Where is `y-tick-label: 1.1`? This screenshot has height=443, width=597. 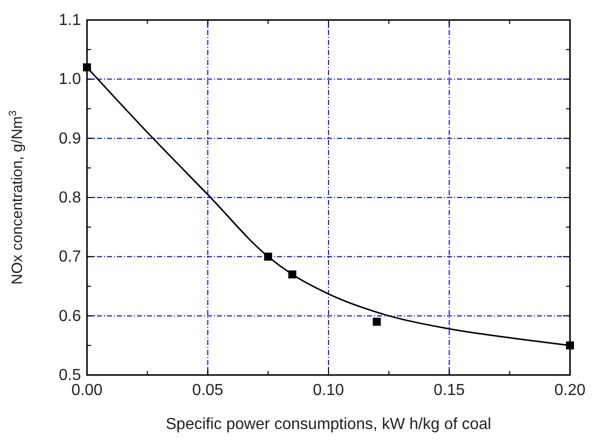
y-tick-label: 1.1 is located at coordinates (70, 20).